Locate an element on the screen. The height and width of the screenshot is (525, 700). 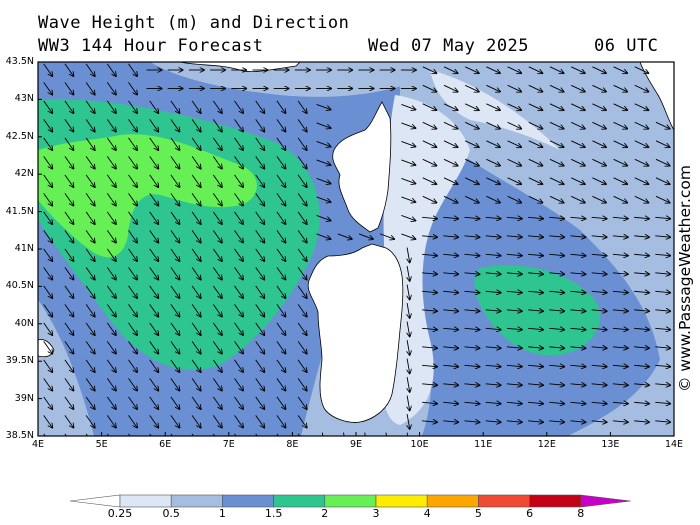
lat-label: 40.5N is located at coordinates (19, 286).